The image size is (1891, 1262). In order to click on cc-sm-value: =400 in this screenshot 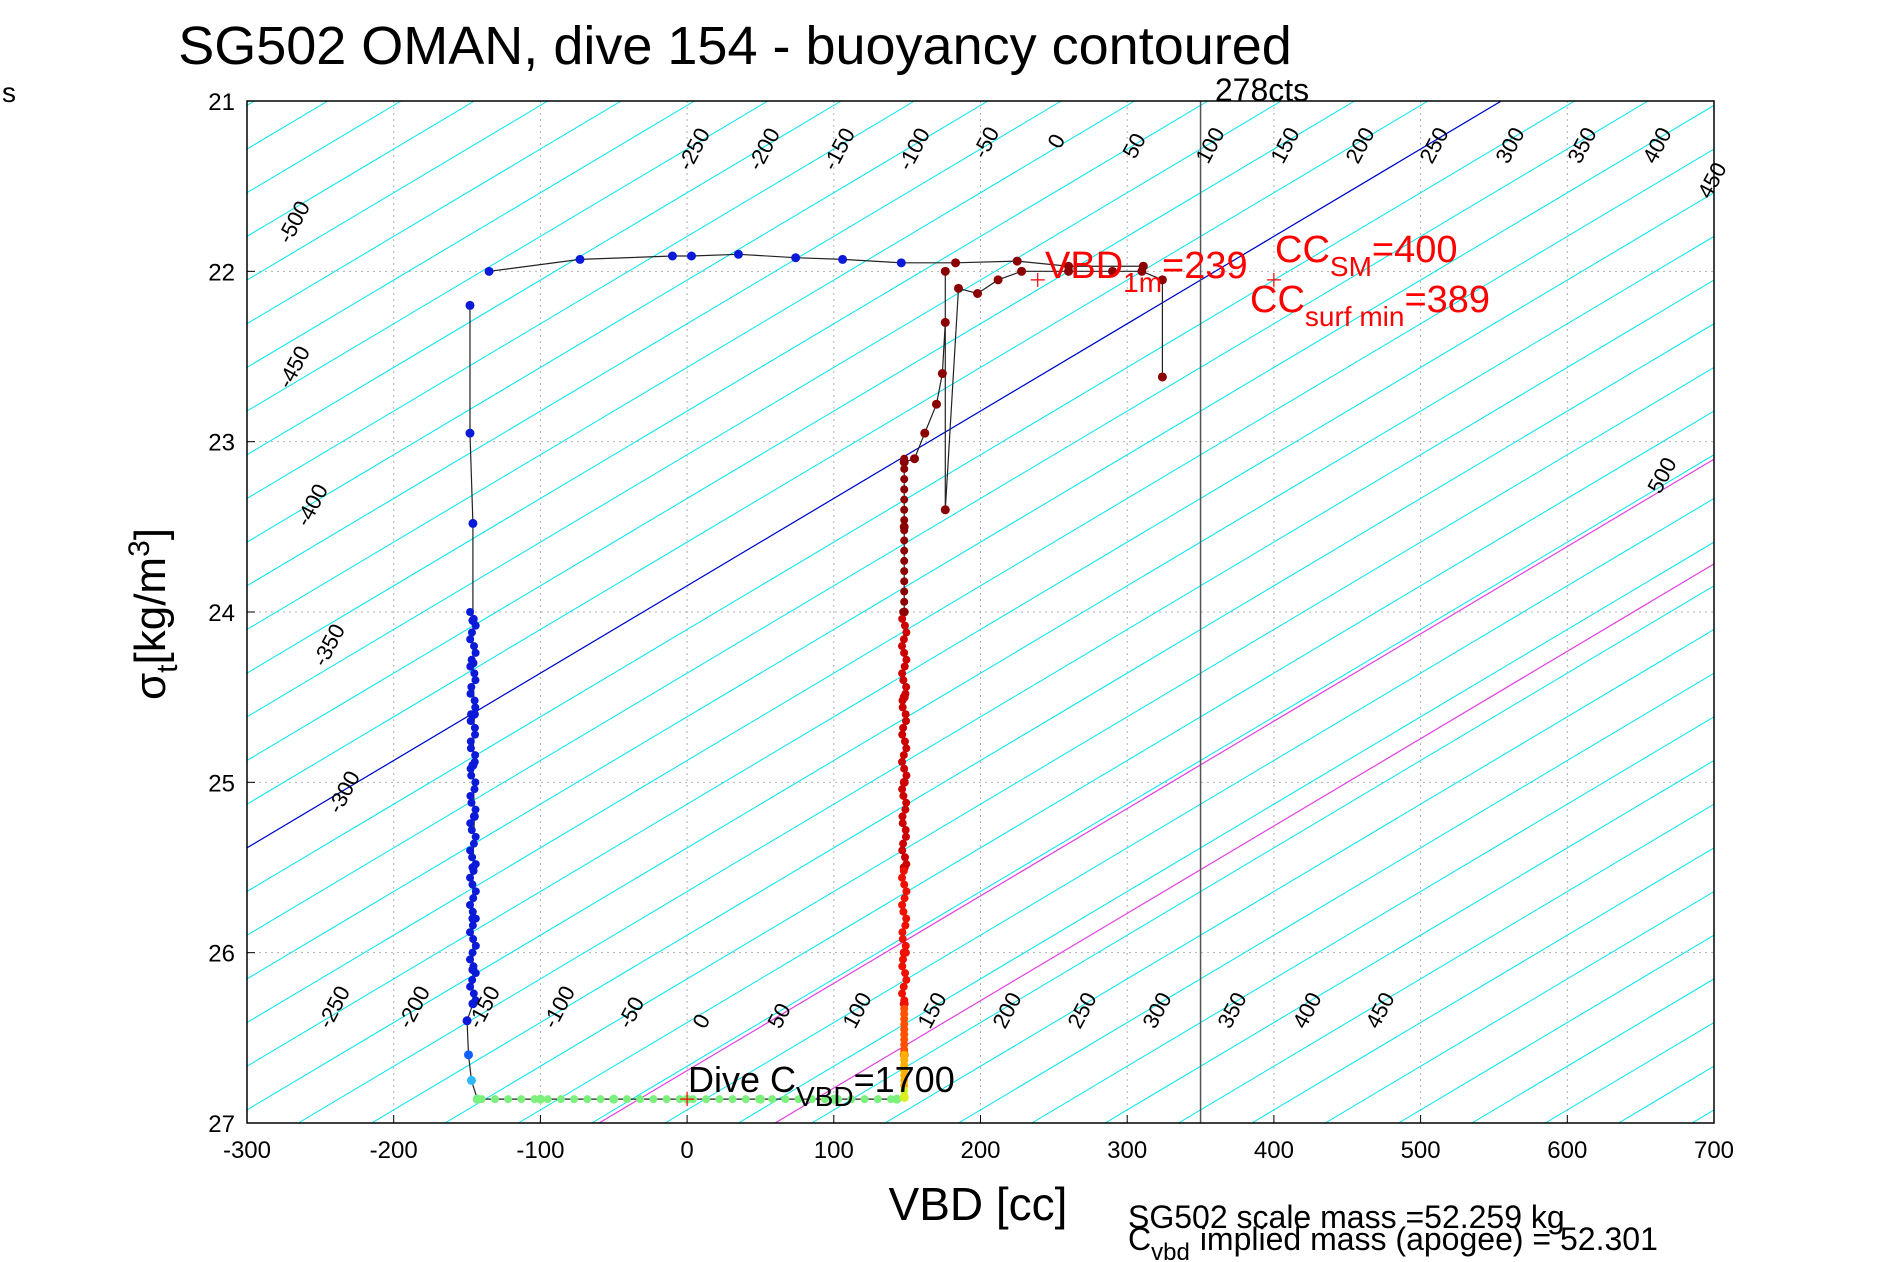, I will do `click(1415, 250)`.